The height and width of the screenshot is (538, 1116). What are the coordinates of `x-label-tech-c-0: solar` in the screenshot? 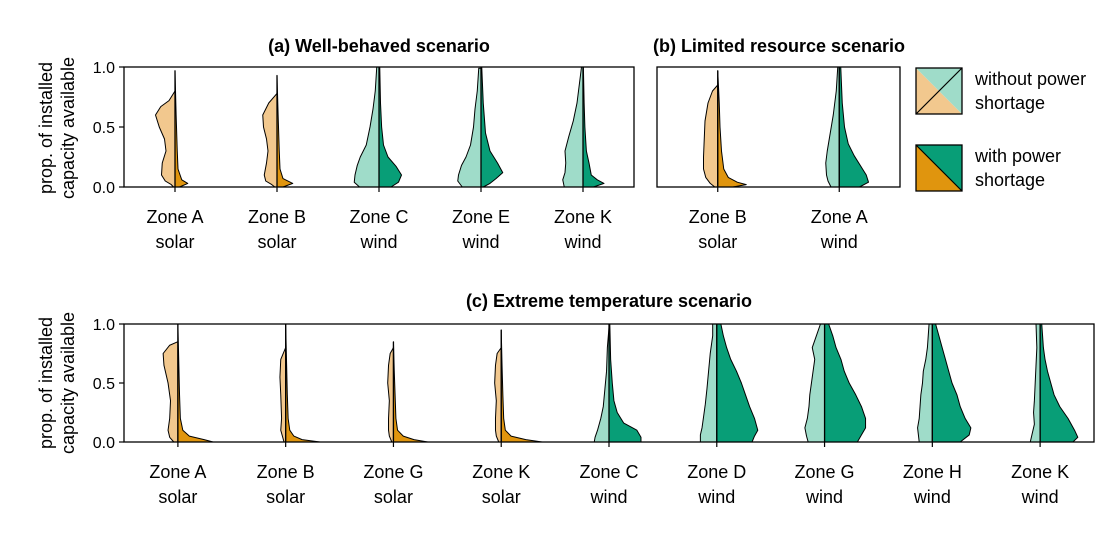 It's located at (177, 497).